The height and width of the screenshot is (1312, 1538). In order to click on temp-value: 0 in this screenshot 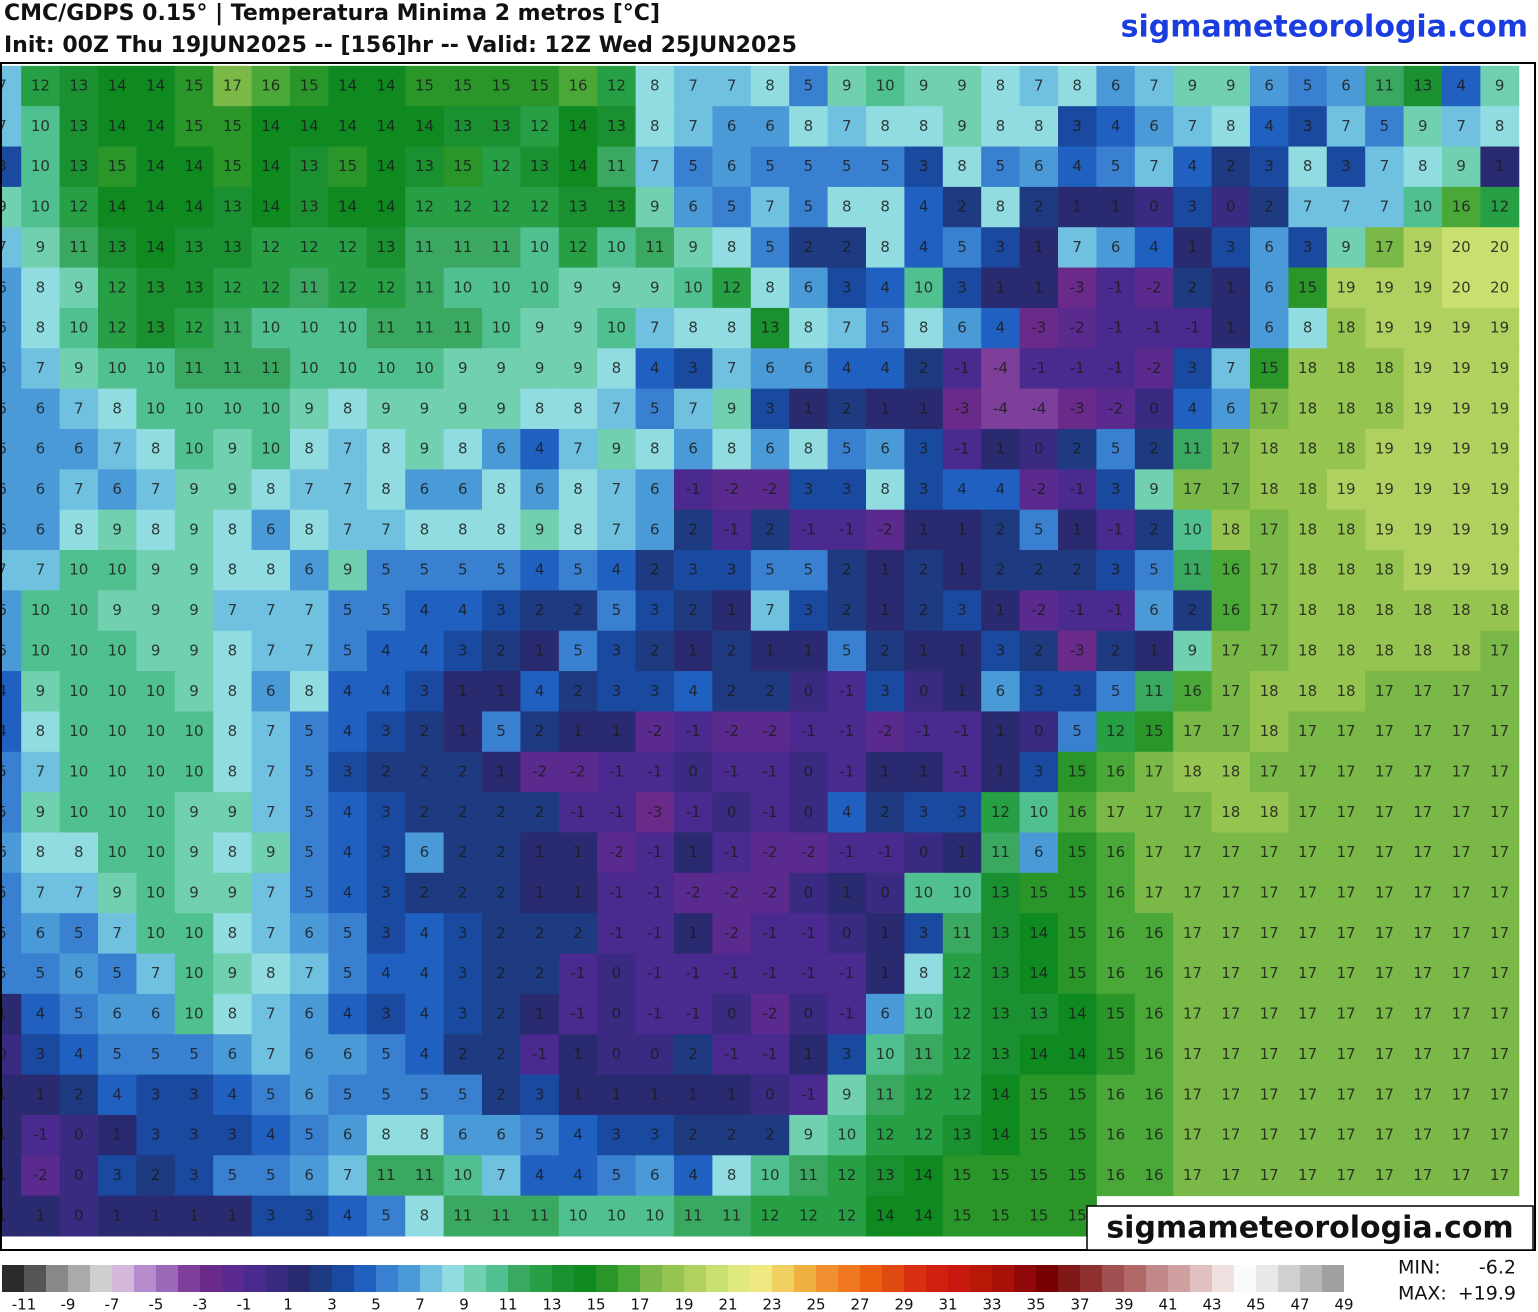, I will do `click(79, 1215)`.